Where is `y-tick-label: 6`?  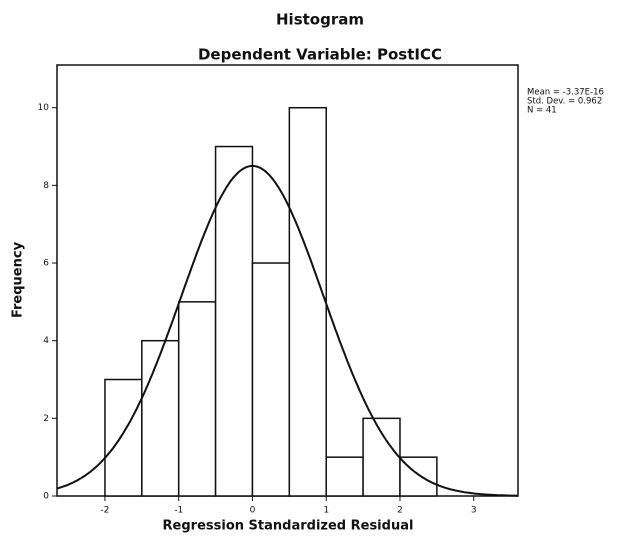 y-tick-label: 6 is located at coordinates (46, 264).